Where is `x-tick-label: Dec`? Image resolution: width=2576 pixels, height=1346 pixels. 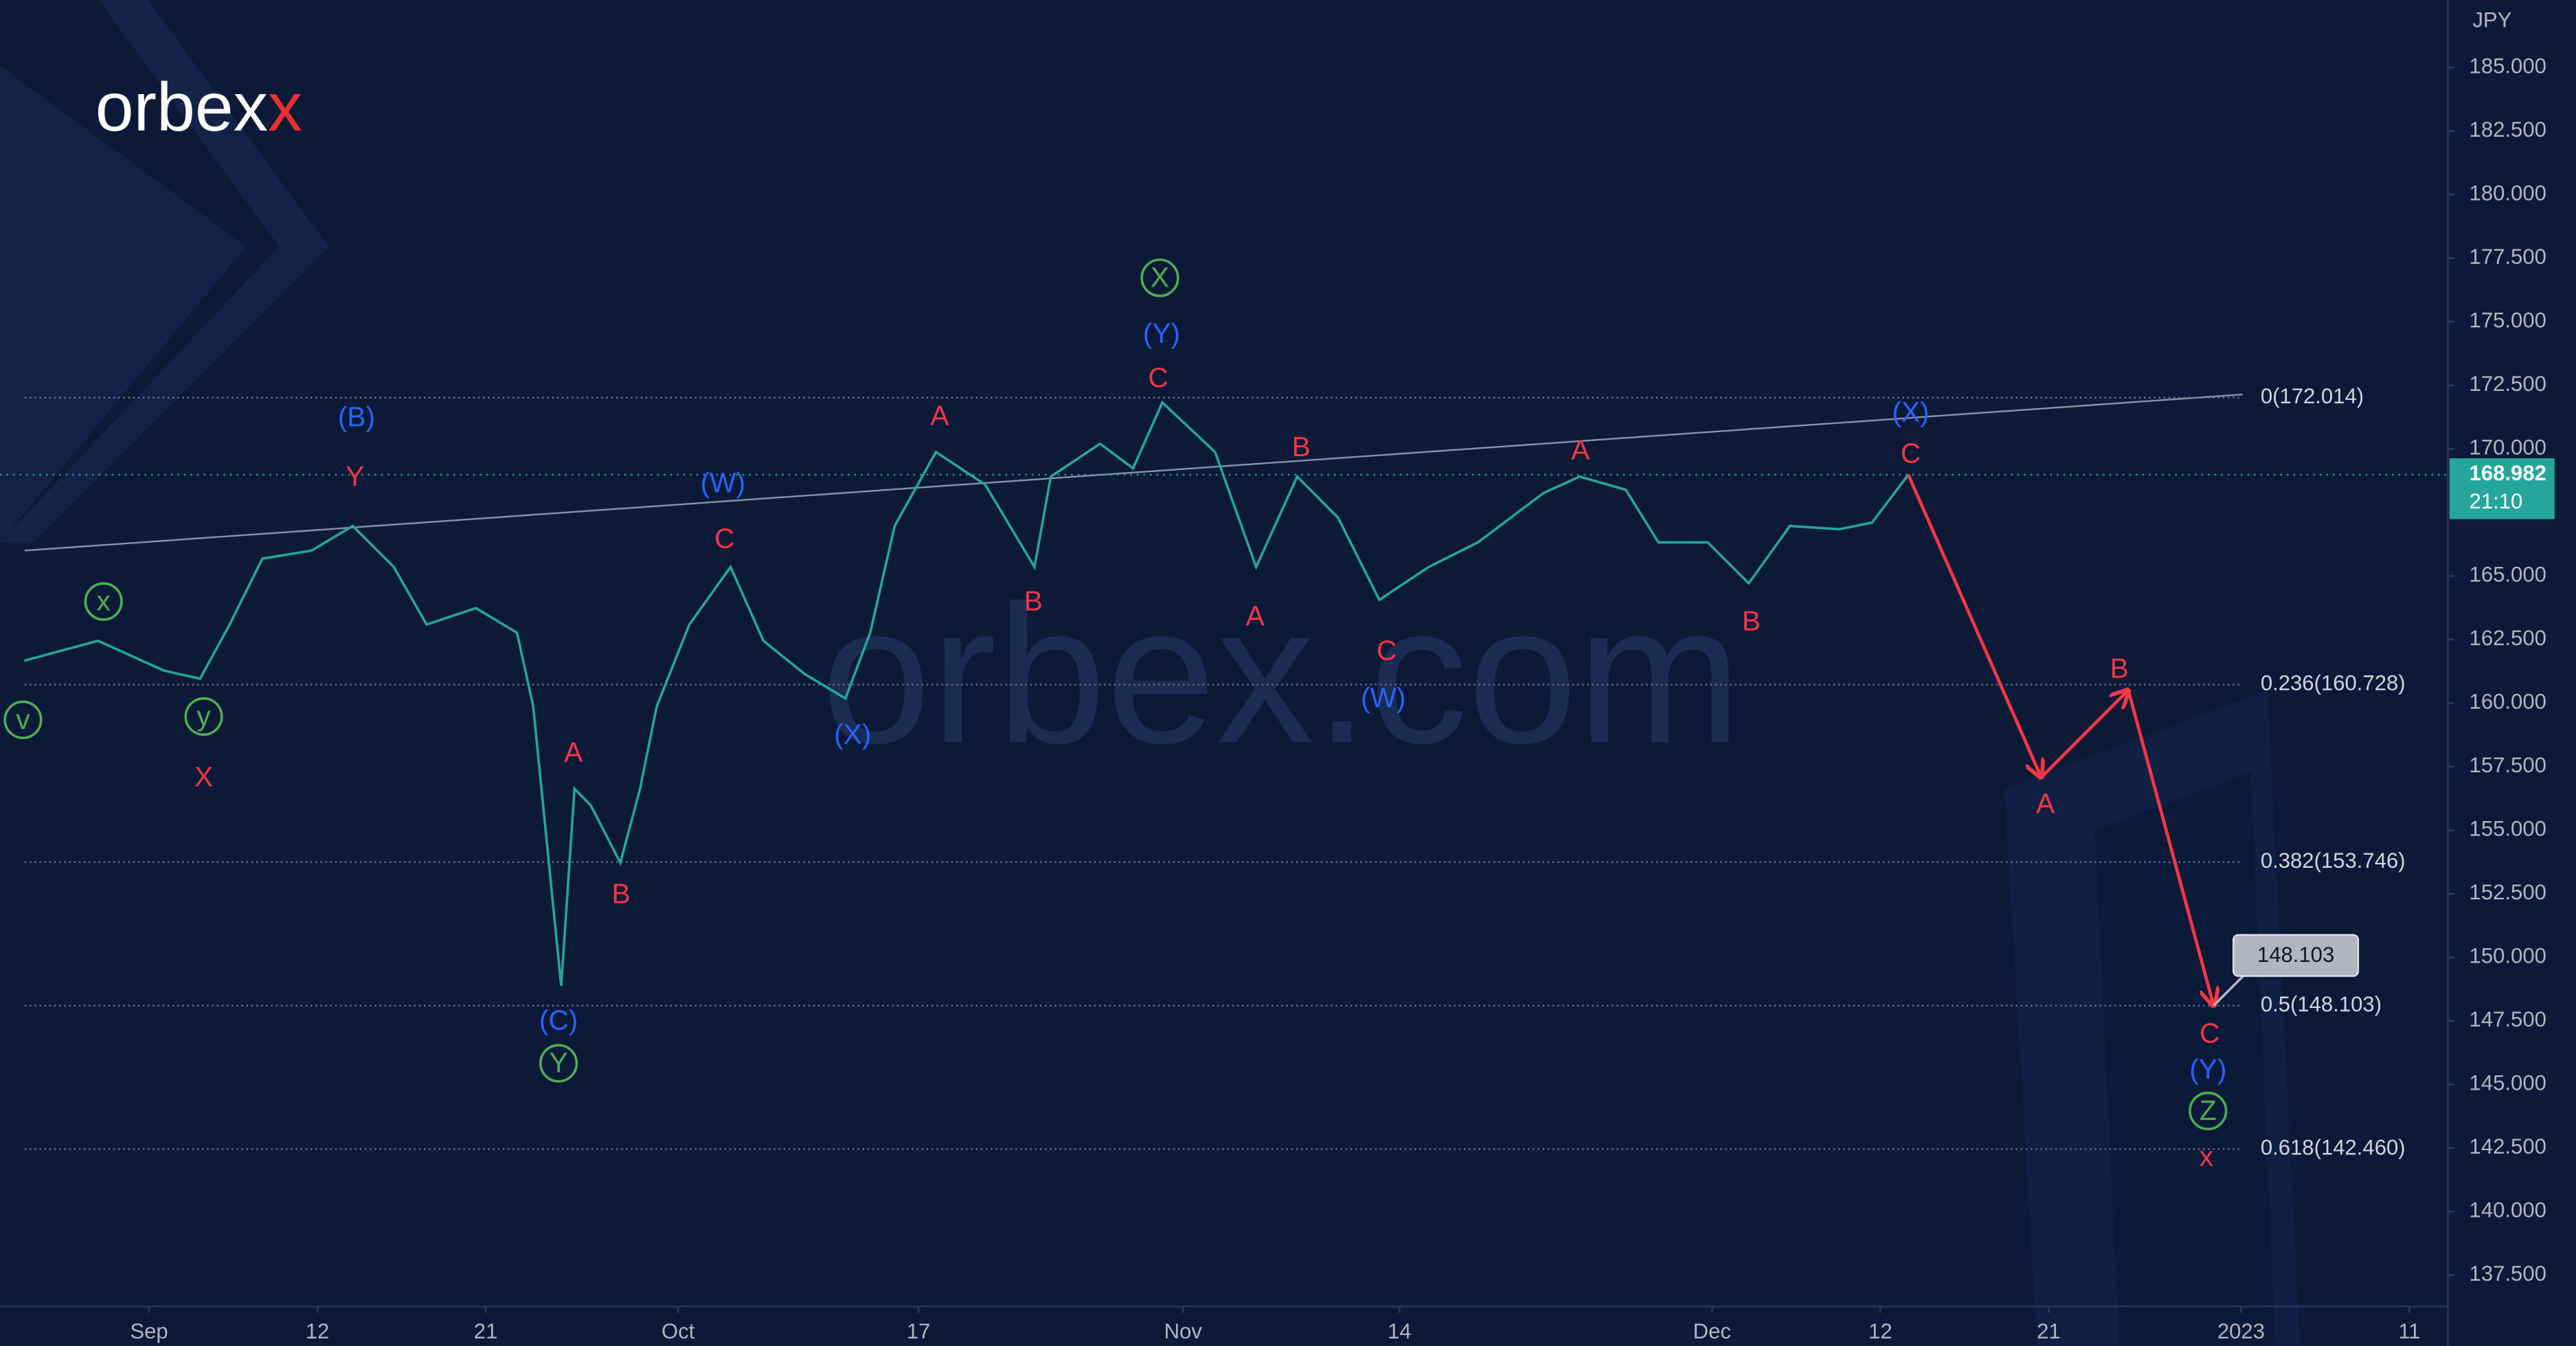
x-tick-label: Dec is located at coordinates (1712, 1331).